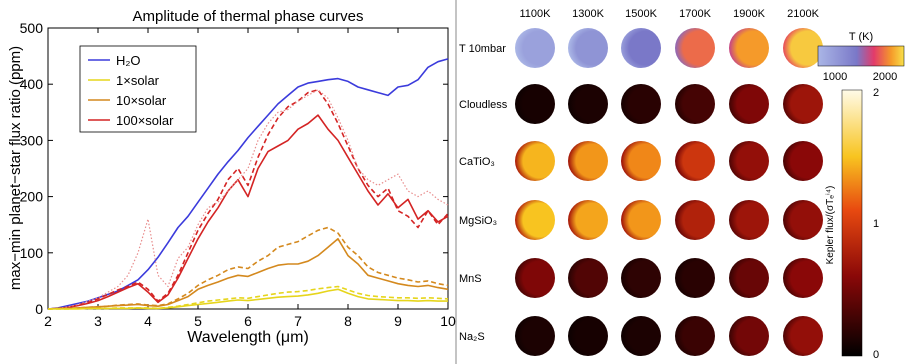 The width and height of the screenshot is (905, 364). I want to click on flux-colorbar-bar, so click(852, 223).